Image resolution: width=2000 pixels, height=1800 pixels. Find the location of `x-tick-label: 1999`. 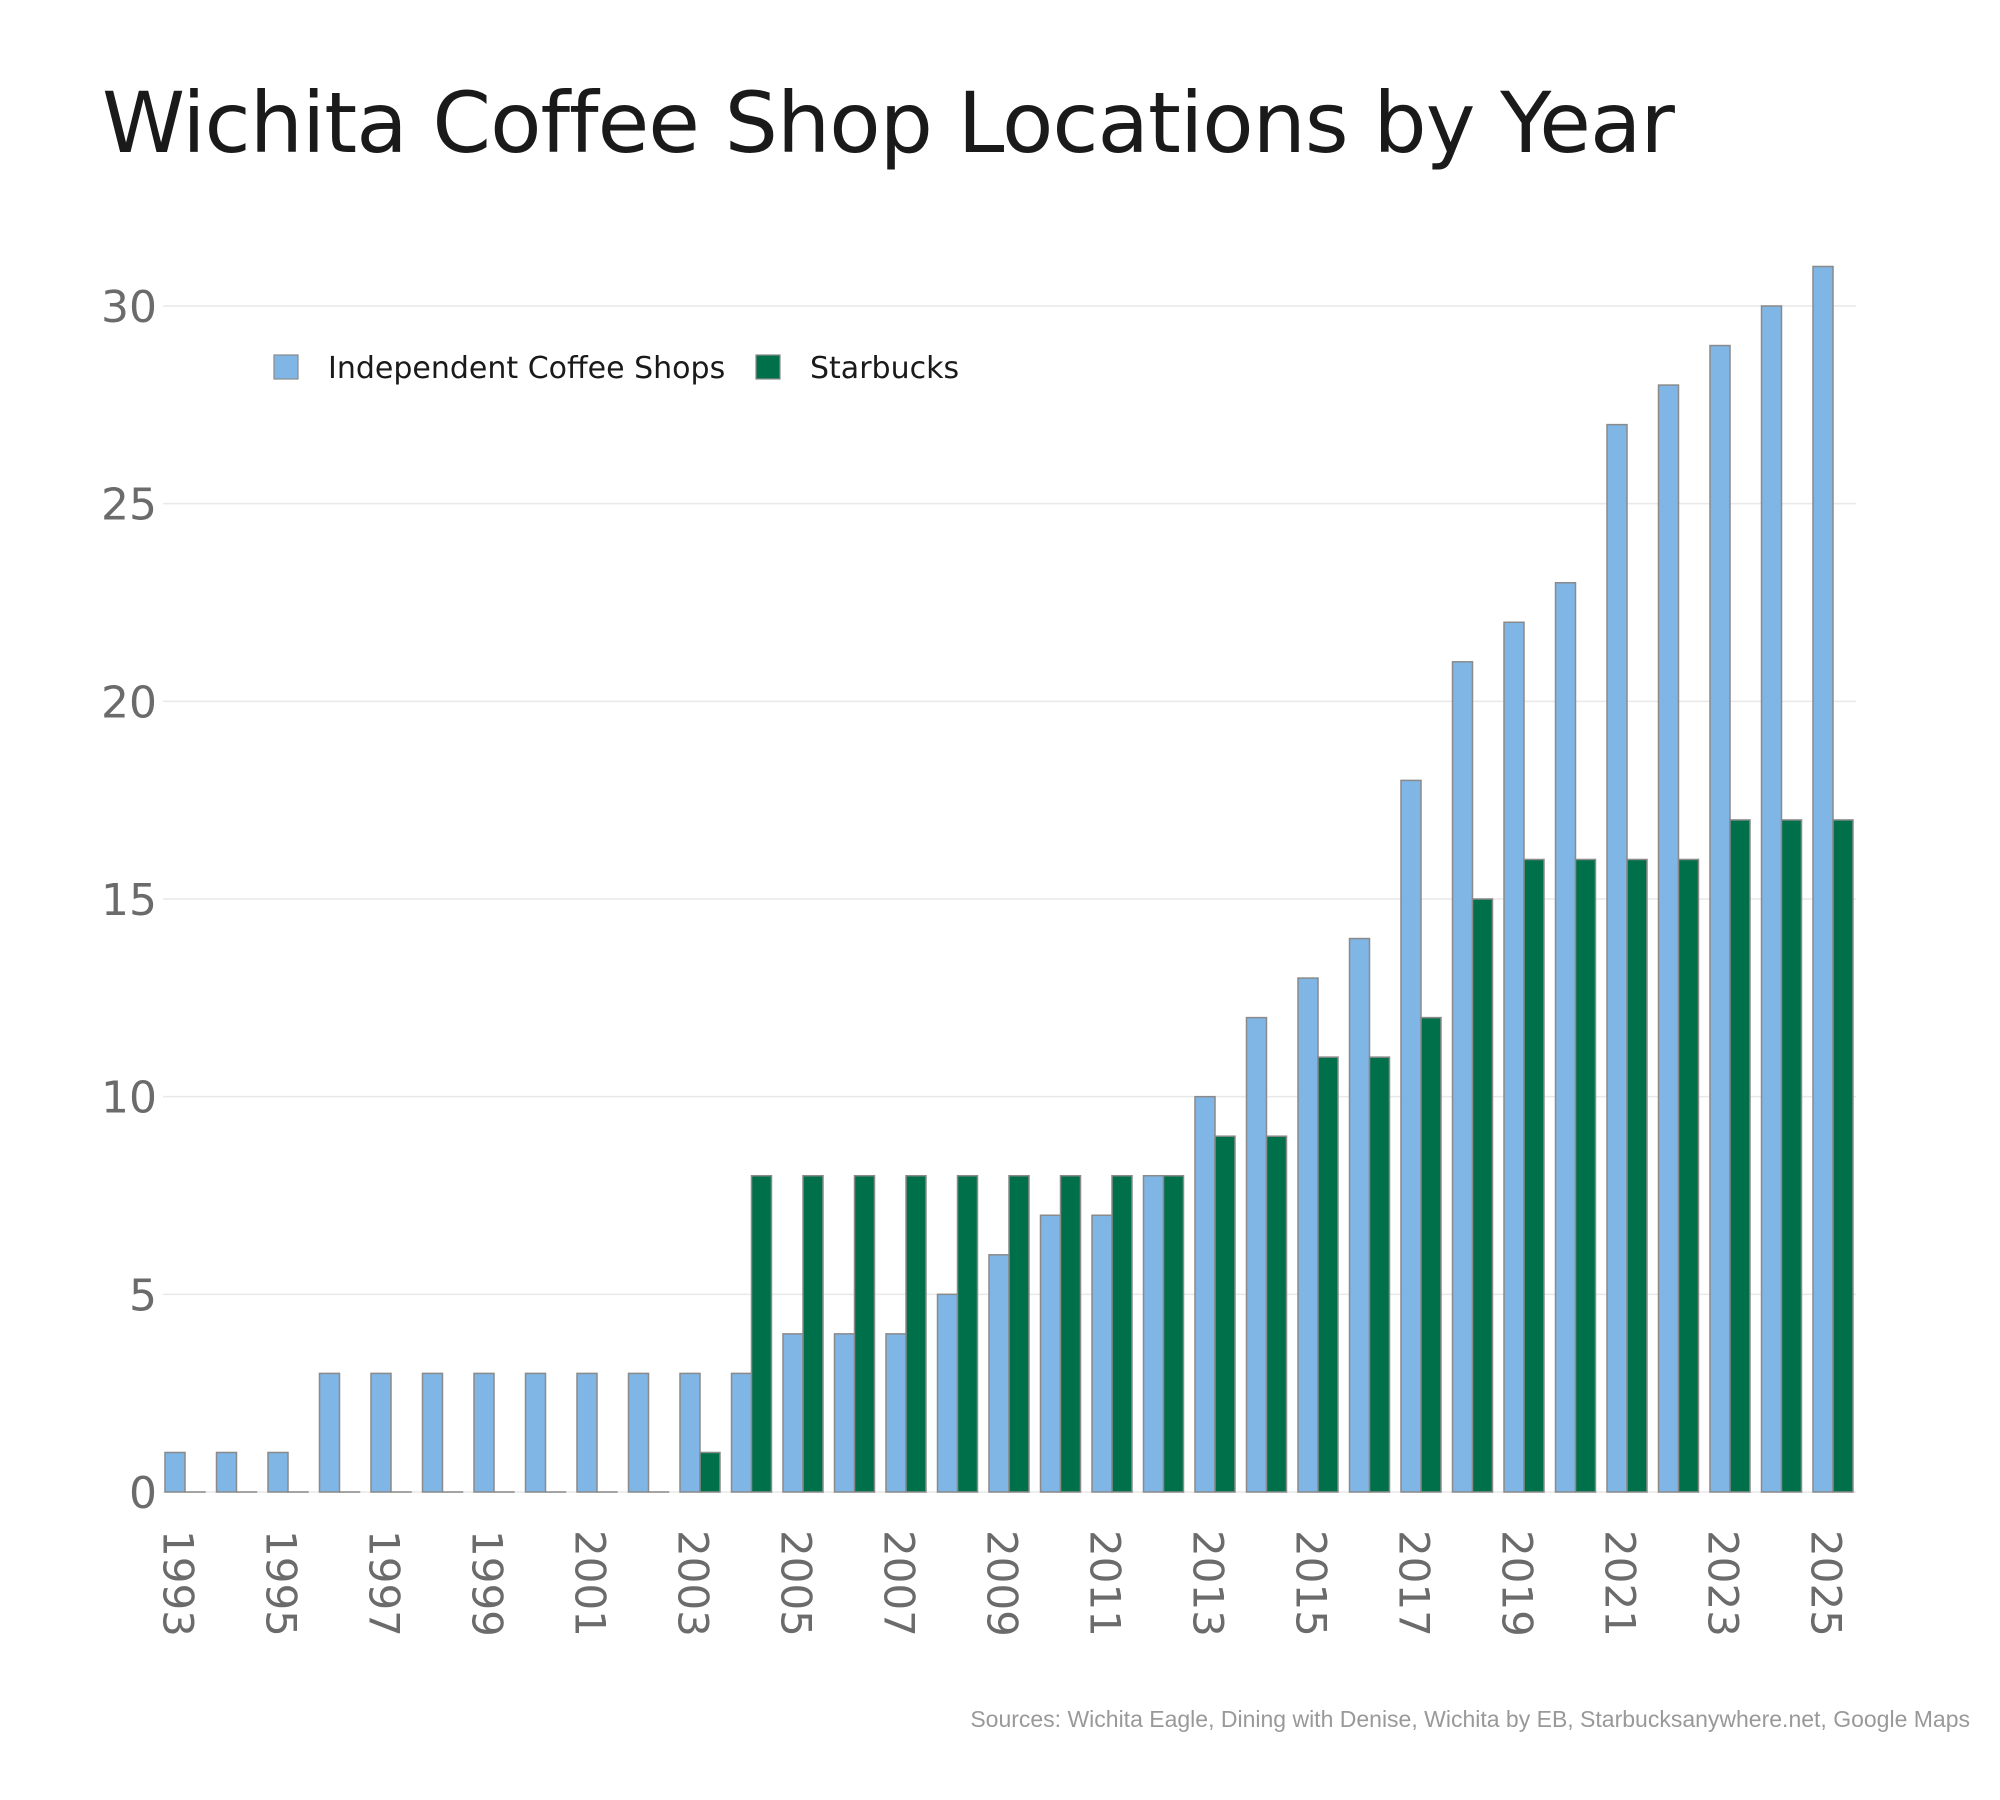

x-tick-label: 1999 is located at coordinates (487, 1583).